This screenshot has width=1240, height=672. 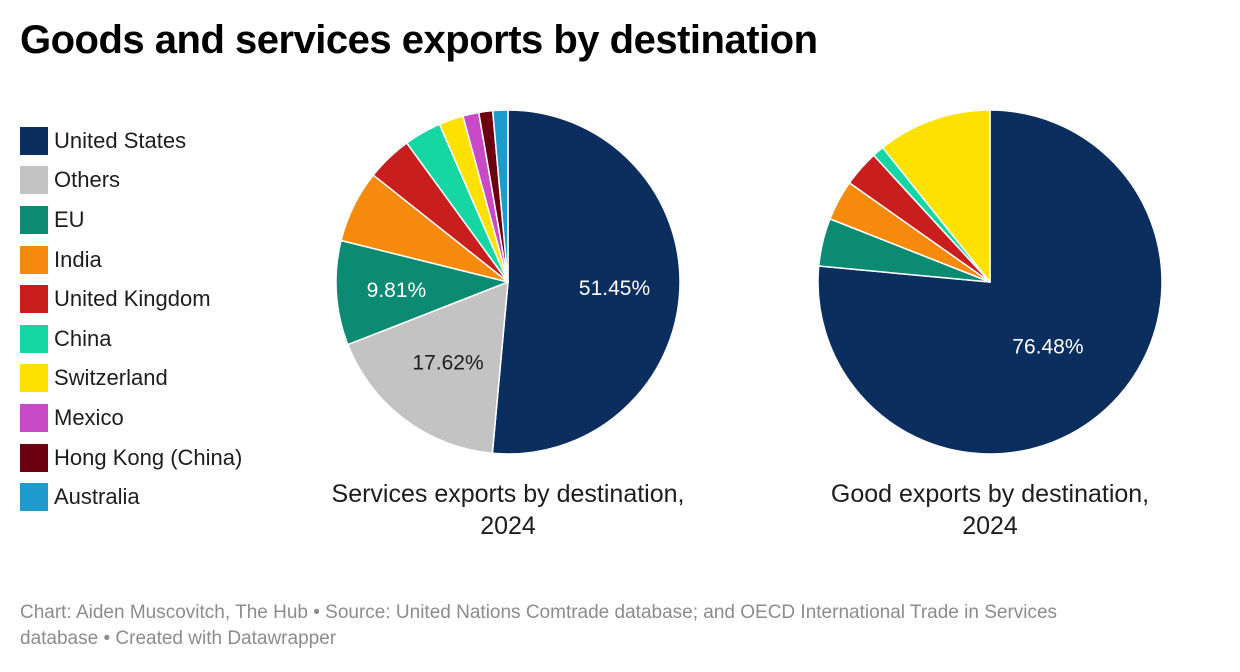 What do you see at coordinates (131, 181) in the screenshot?
I see `legend-item: Others` at bounding box center [131, 181].